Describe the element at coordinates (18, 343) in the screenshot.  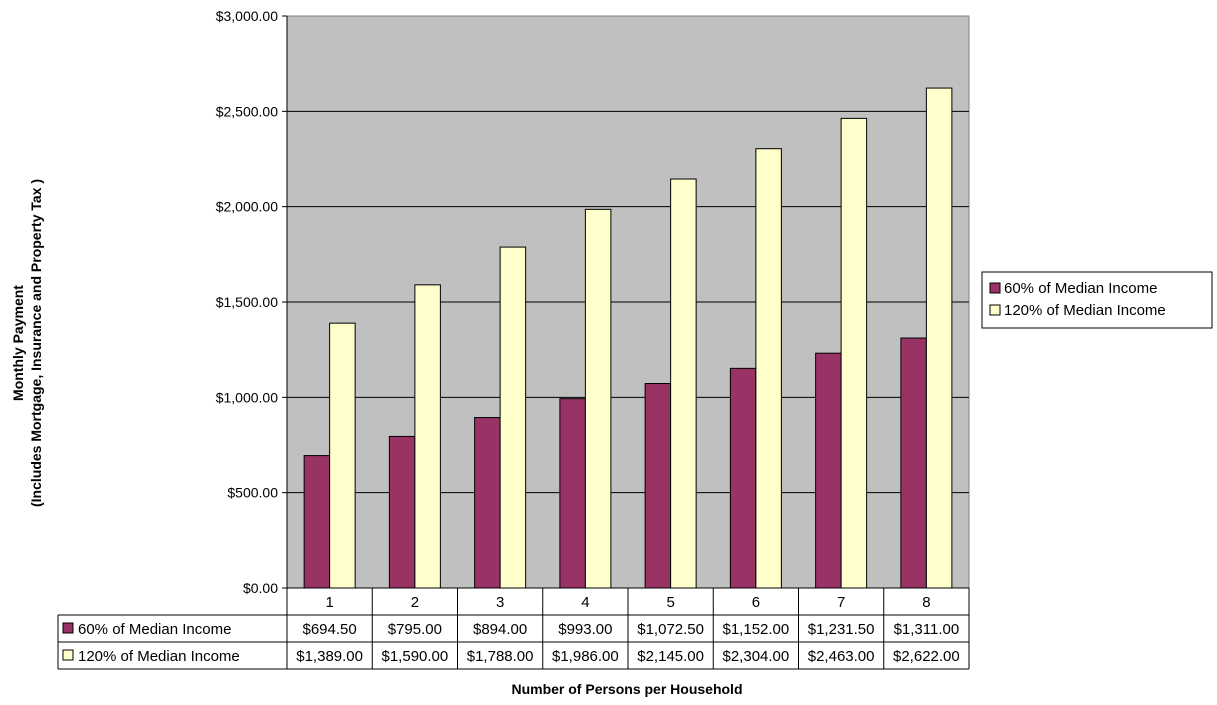
I see `y-axis-title-line-1: Monthly Payment` at that location.